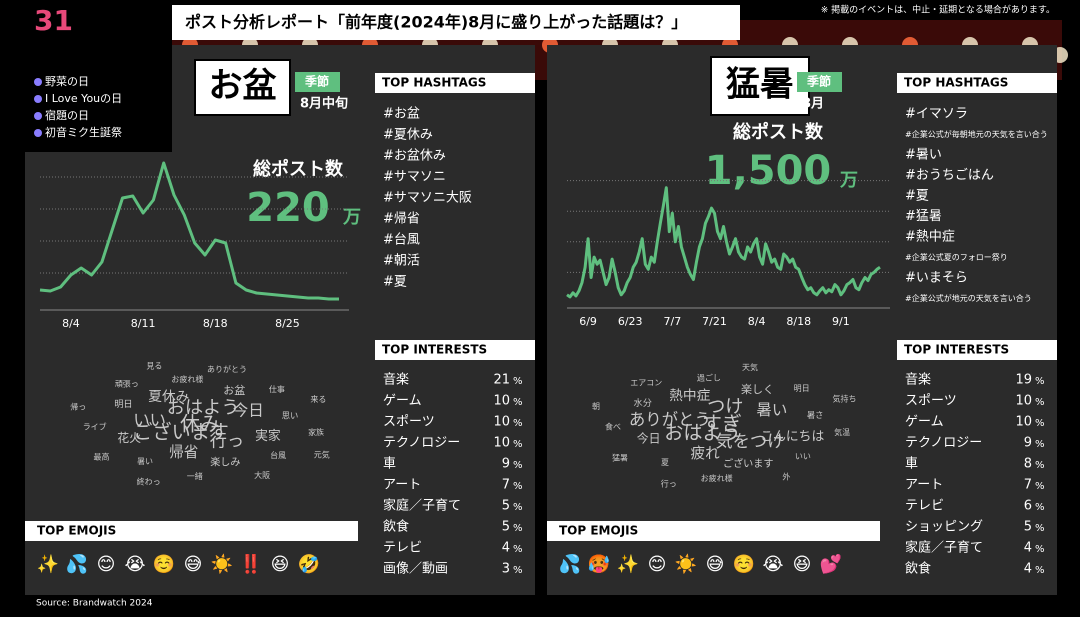 The image size is (1080, 617). Describe the element at coordinates (316, 432) in the screenshot. I see `cloud-word: 家族` at that location.